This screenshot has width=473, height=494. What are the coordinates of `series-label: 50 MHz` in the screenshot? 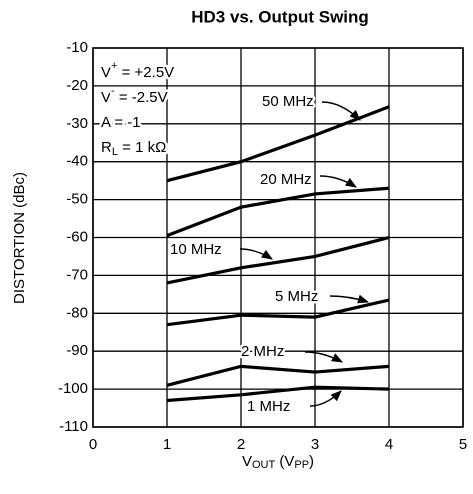 It's located at (288, 101).